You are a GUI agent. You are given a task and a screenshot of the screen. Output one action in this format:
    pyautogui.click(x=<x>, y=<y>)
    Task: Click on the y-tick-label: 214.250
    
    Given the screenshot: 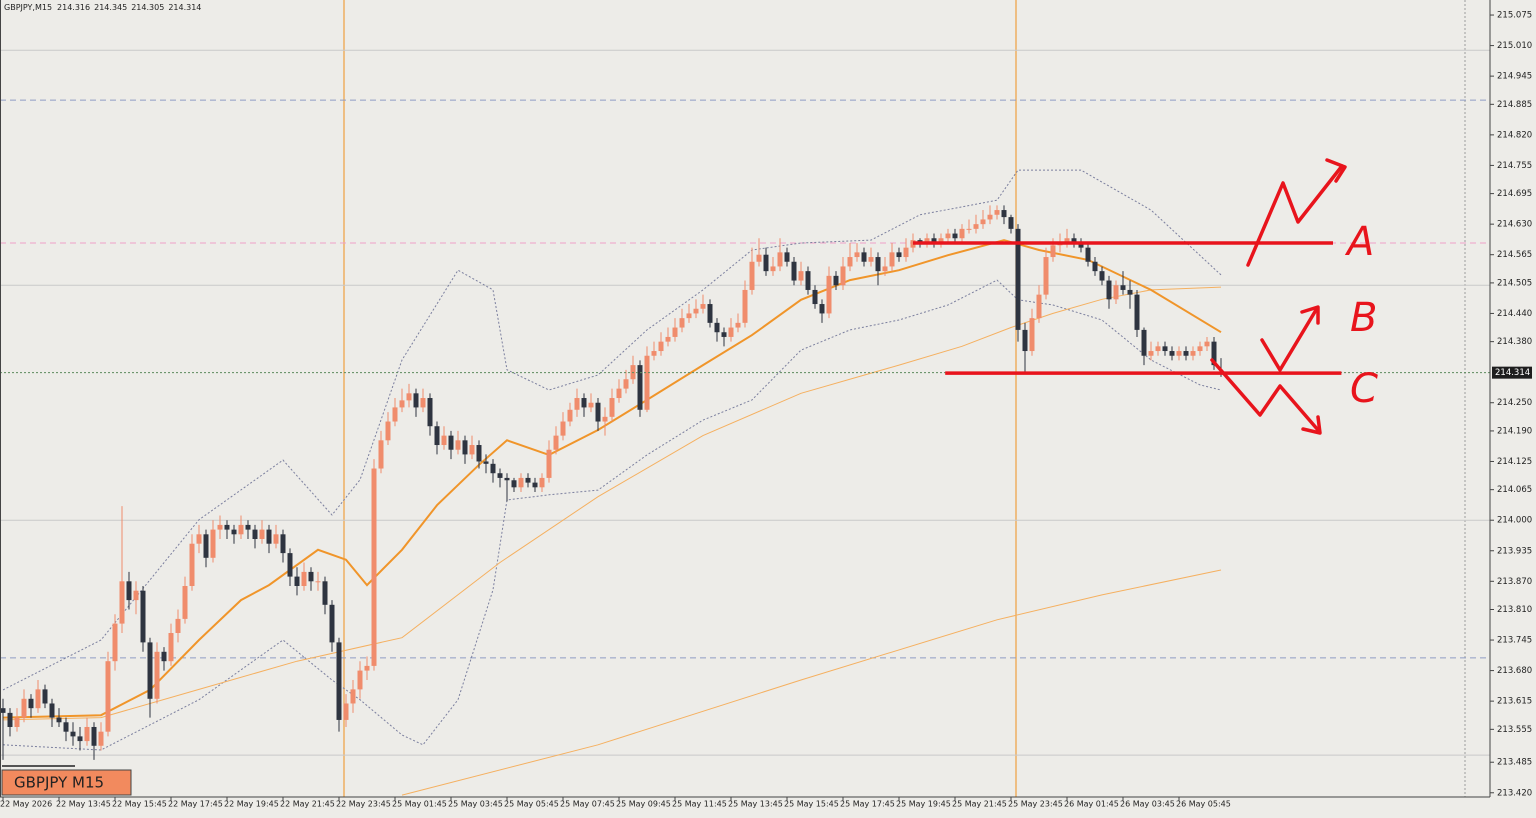 What is the action you would take?
    pyautogui.click(x=1514, y=403)
    